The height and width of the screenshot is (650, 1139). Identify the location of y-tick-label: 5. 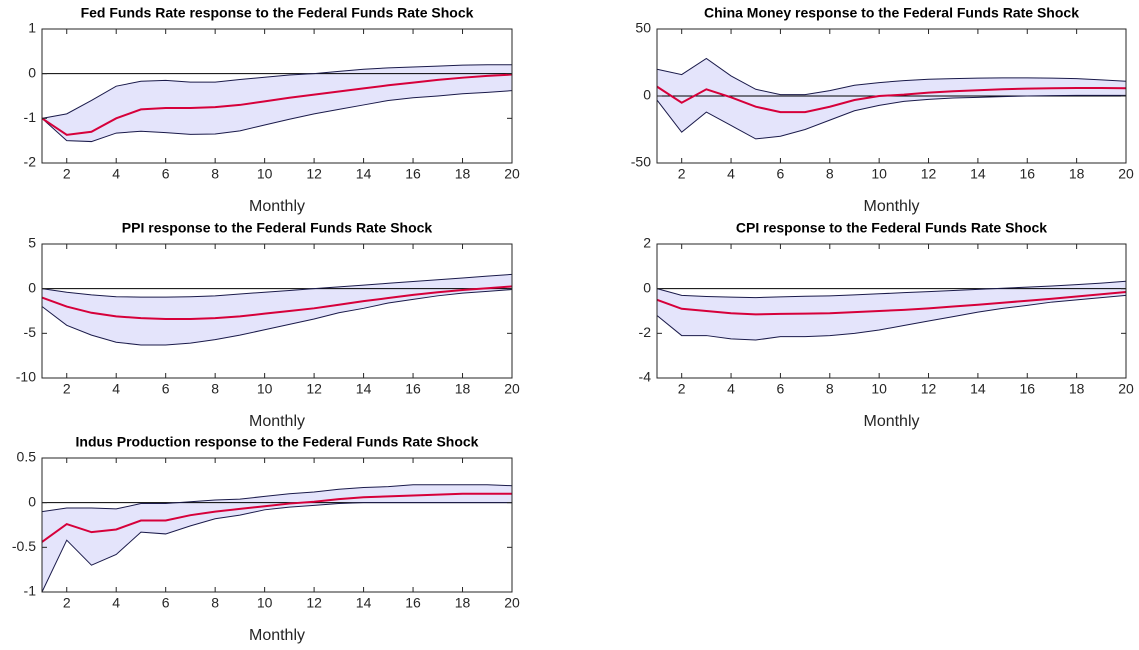
(32, 243).